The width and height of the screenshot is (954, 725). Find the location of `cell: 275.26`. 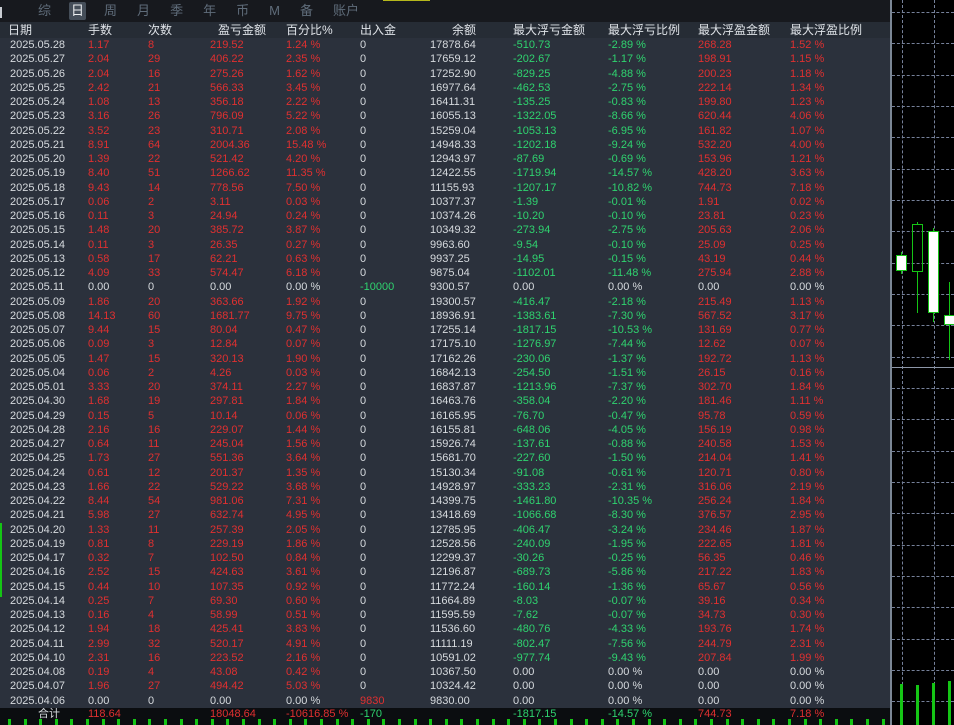

cell: 275.26 is located at coordinates (227, 73).